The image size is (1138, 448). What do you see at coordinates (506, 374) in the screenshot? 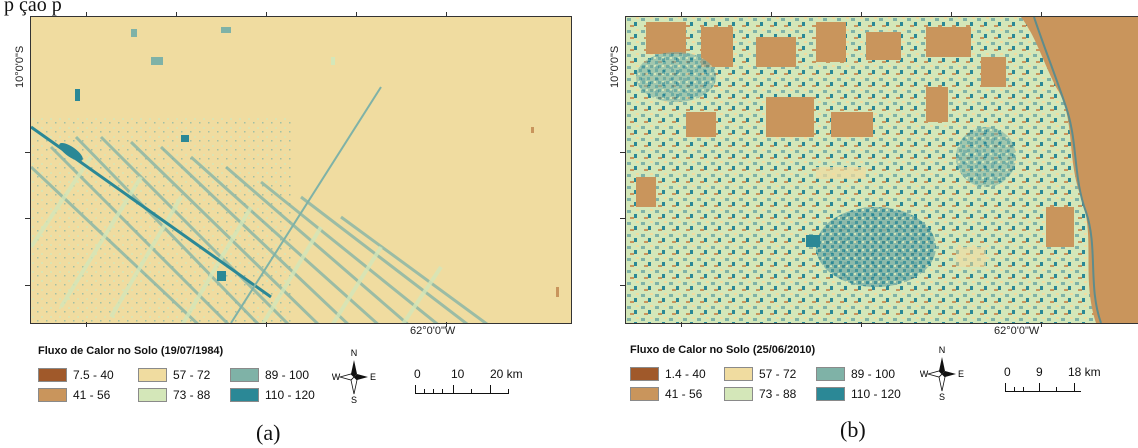
I see `scale-label: 20 km` at bounding box center [506, 374].